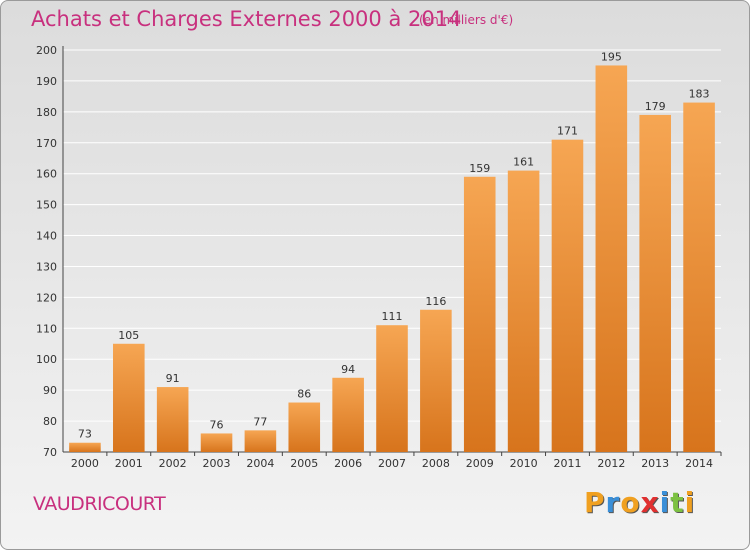 Image resolution: width=750 pixels, height=550 pixels. What do you see at coordinates (655, 106) in the screenshot?
I see `data-label-2013: 179` at bounding box center [655, 106].